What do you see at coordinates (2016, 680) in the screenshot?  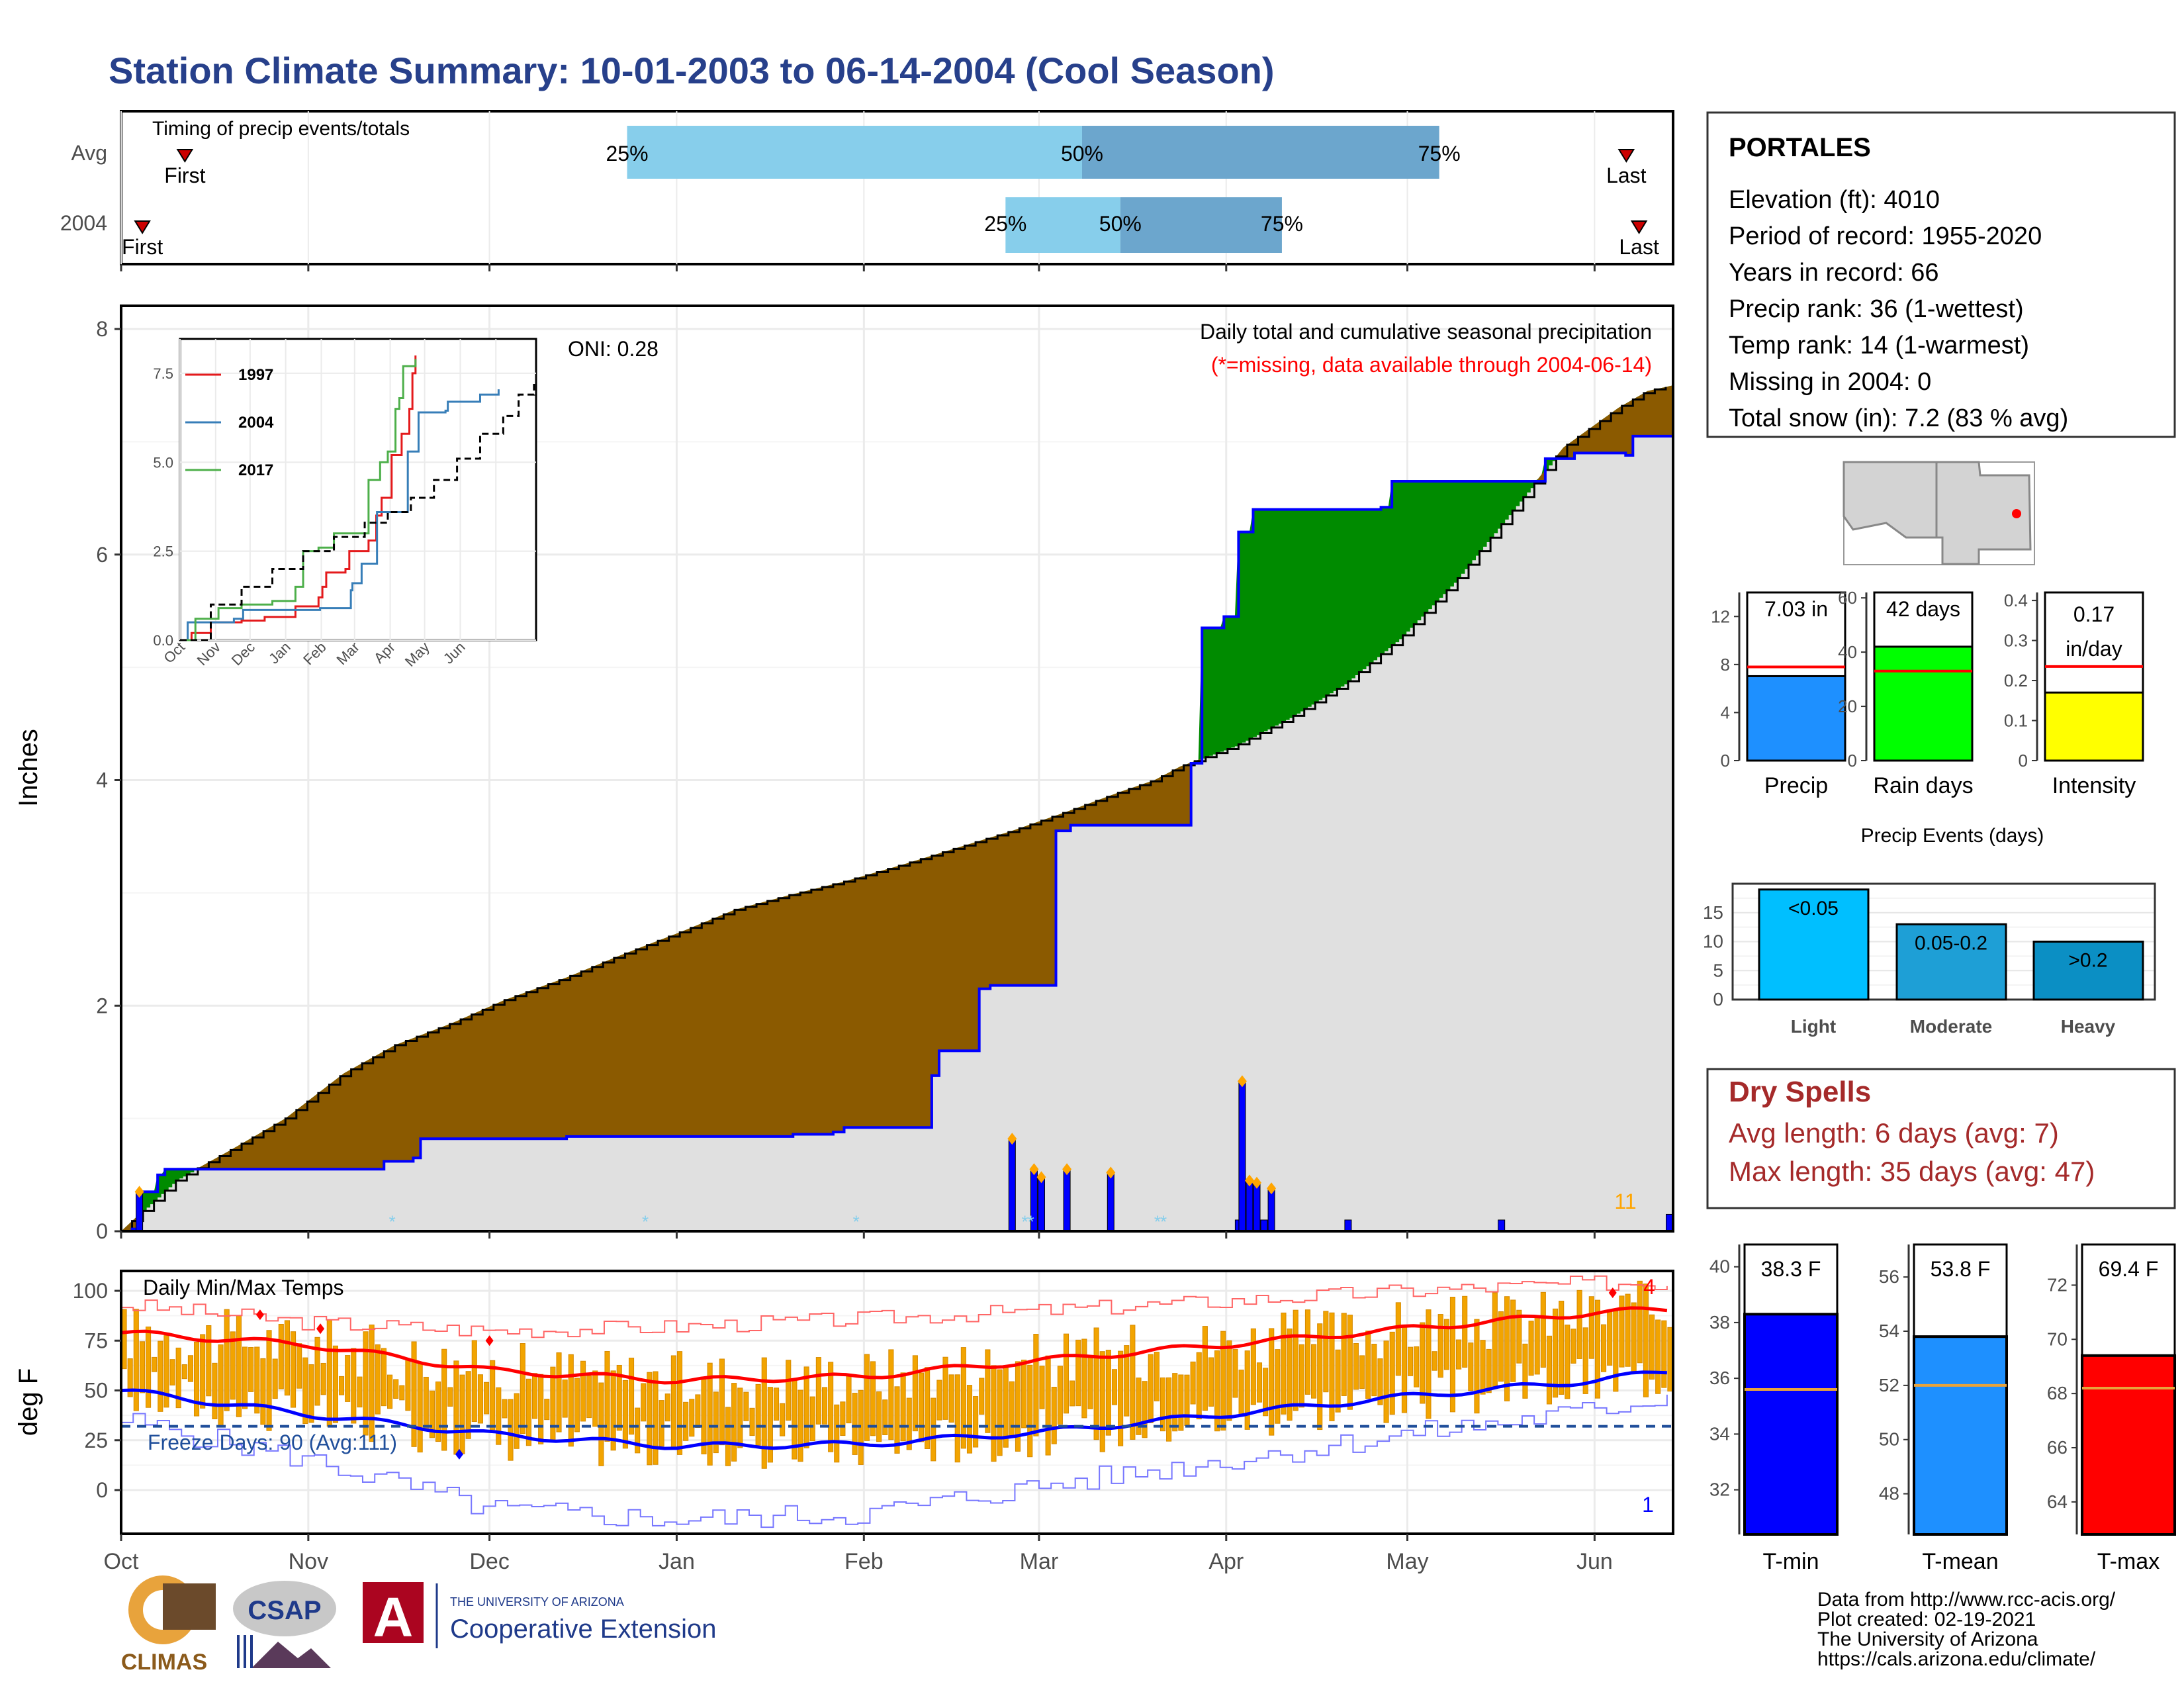 I see `season-y-tick-label: 0.2` at bounding box center [2016, 680].